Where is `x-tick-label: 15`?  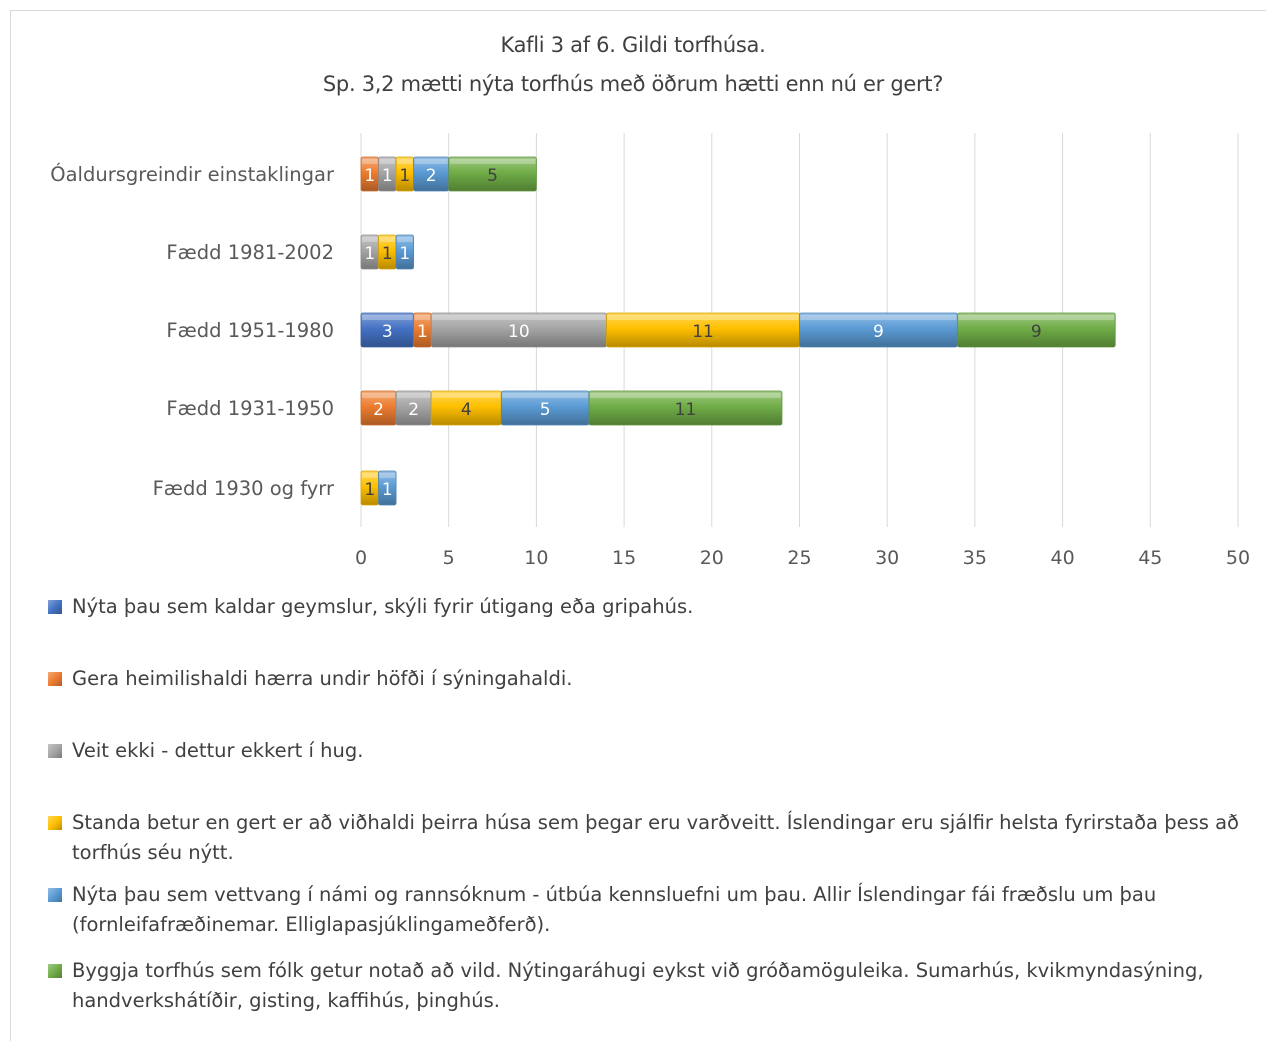
x-tick-label: 15 is located at coordinates (624, 558).